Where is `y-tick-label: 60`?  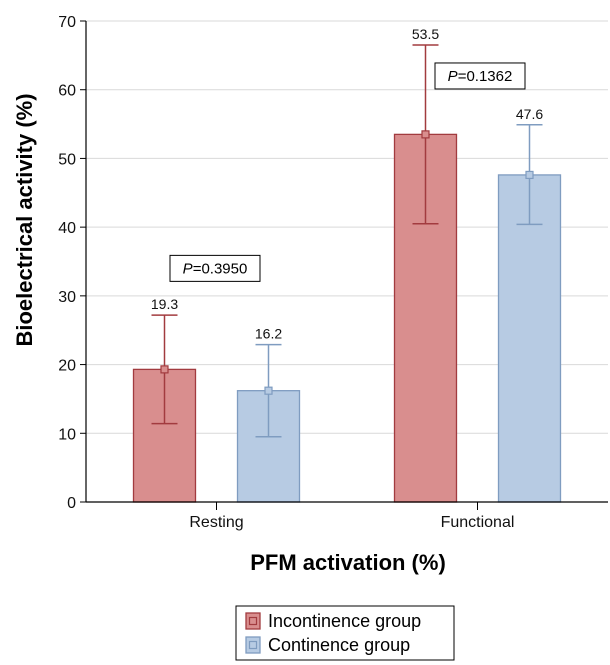
y-tick-label: 60 is located at coordinates (67, 91).